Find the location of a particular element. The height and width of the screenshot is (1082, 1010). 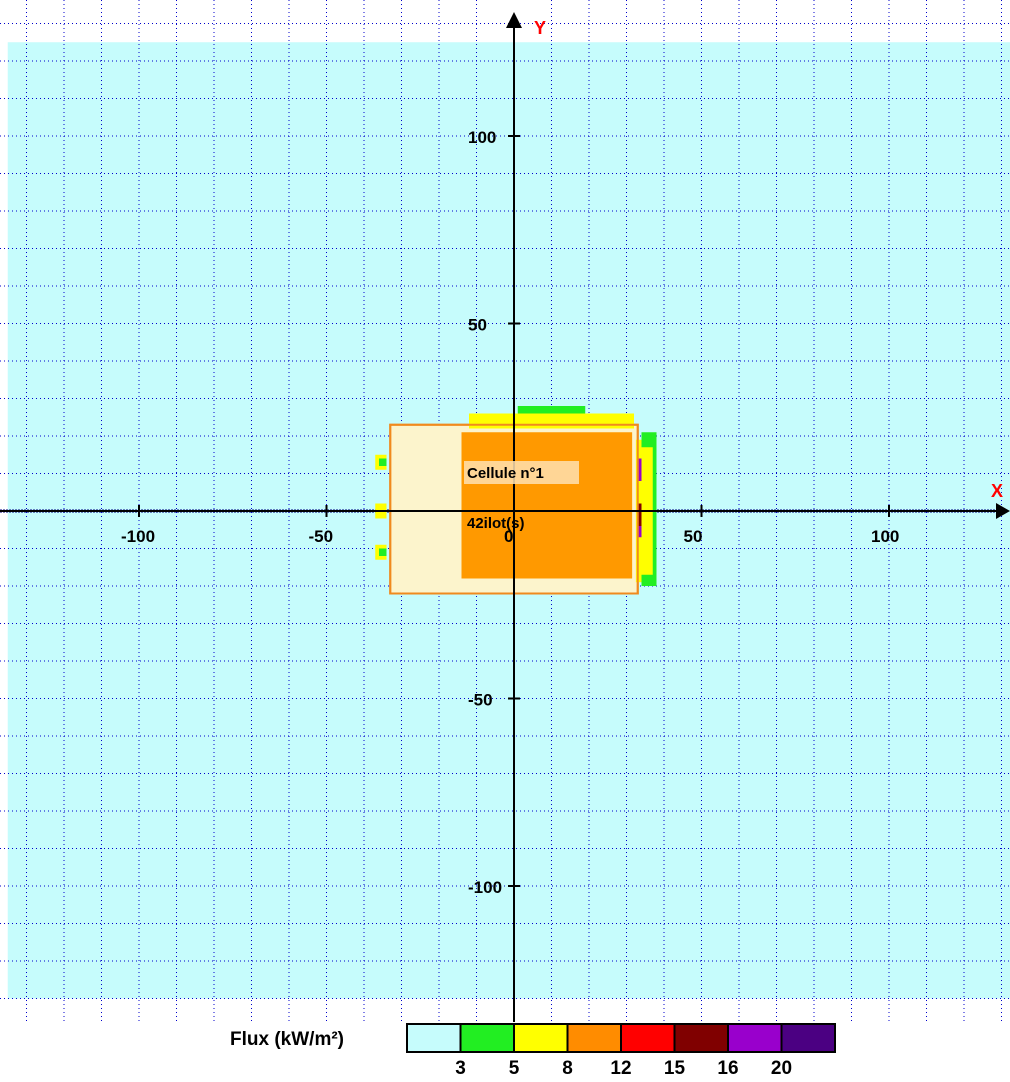

y-tick-label: 100 is located at coordinates (482, 137).